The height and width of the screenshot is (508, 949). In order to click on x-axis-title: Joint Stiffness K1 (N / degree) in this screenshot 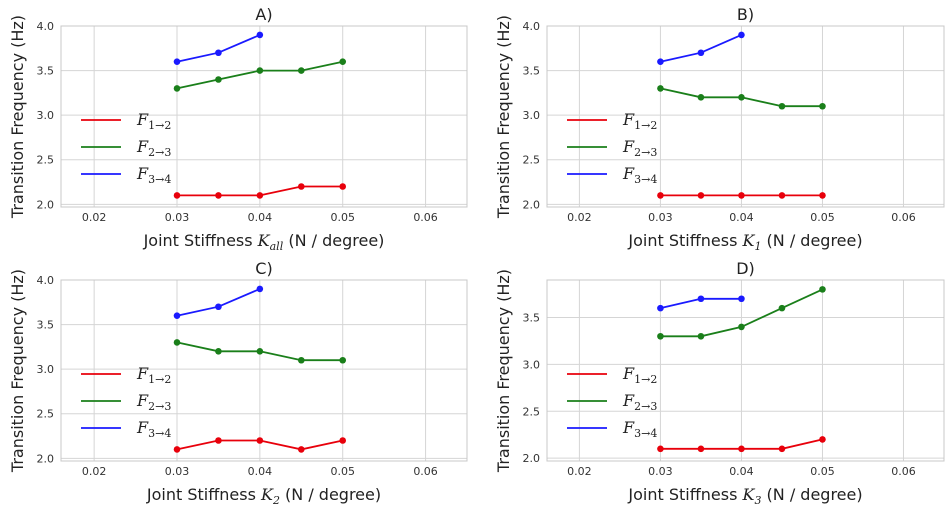, I will do `click(744, 242)`.